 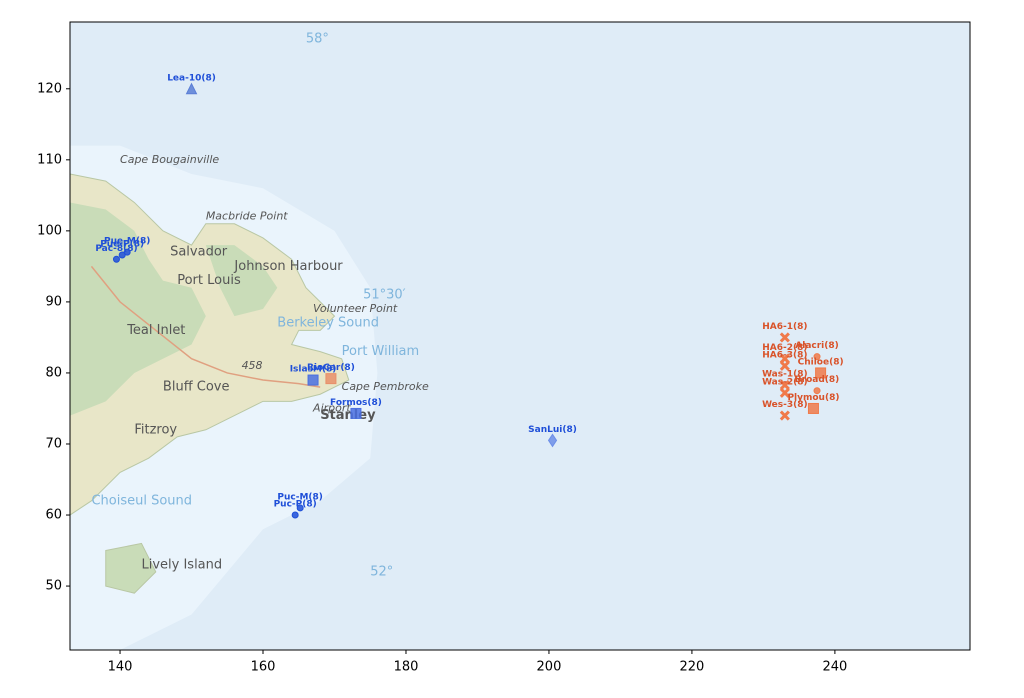 I want to click on map-label: Salvador, so click(x=199, y=252).